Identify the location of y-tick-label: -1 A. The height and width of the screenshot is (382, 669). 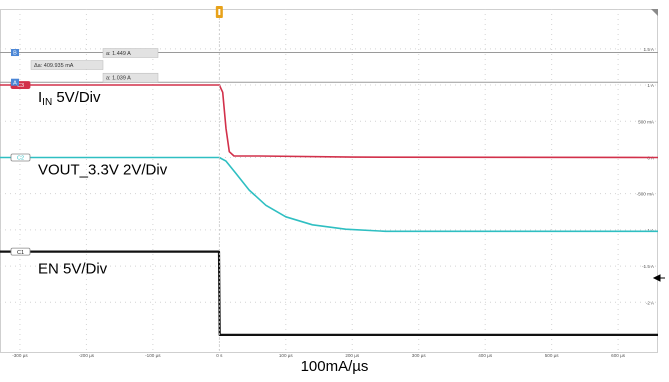
(650, 230).